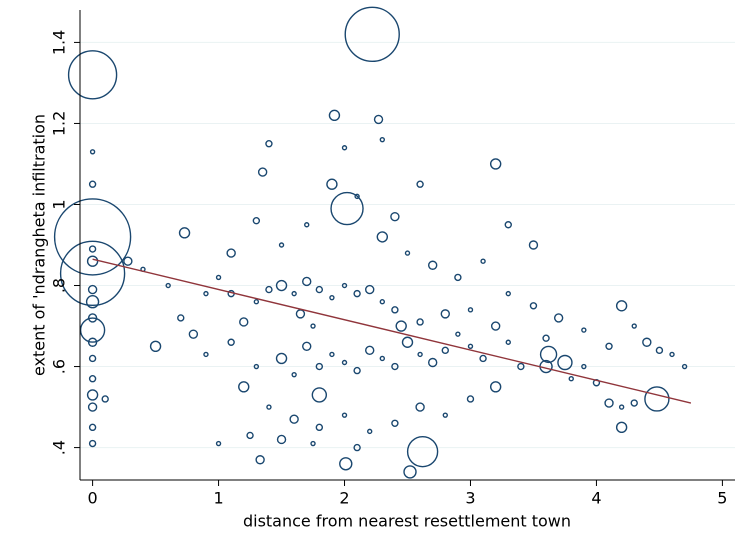  What do you see at coordinates (59, 123) in the screenshot?
I see `y-tick-label: 1.2` at bounding box center [59, 123].